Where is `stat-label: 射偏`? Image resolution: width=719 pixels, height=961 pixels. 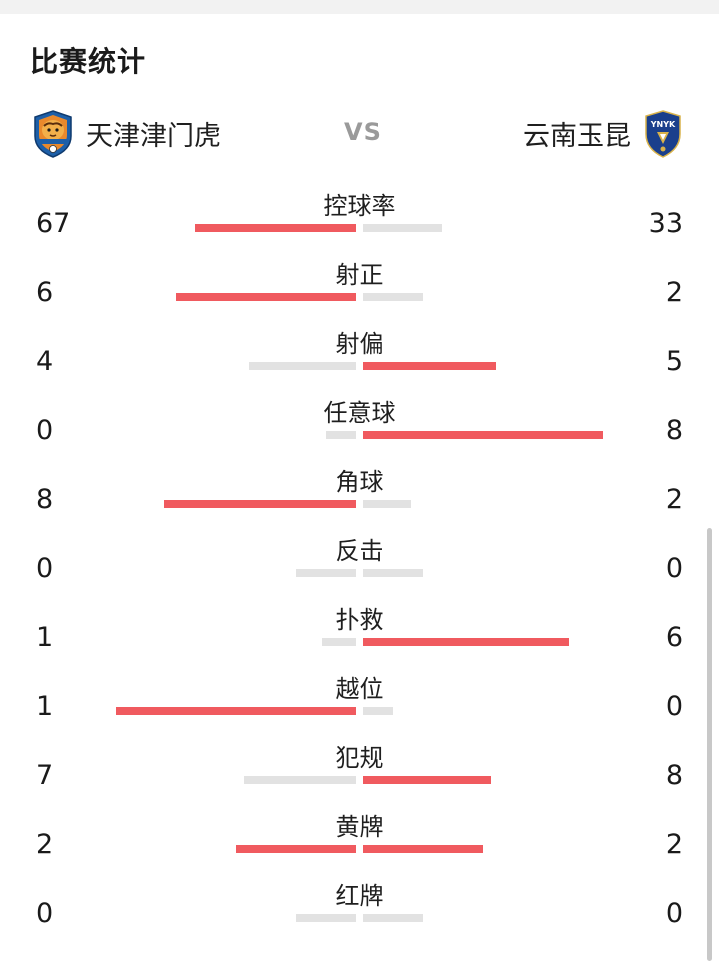
stat-label: 射偏 is located at coordinates (359, 344).